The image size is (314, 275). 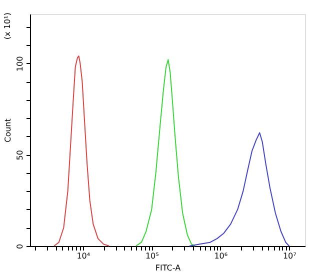 What do you see at coordinates (83, 256) in the screenshot?
I see `x-tick-label: 10⁴` at bounding box center [83, 256].